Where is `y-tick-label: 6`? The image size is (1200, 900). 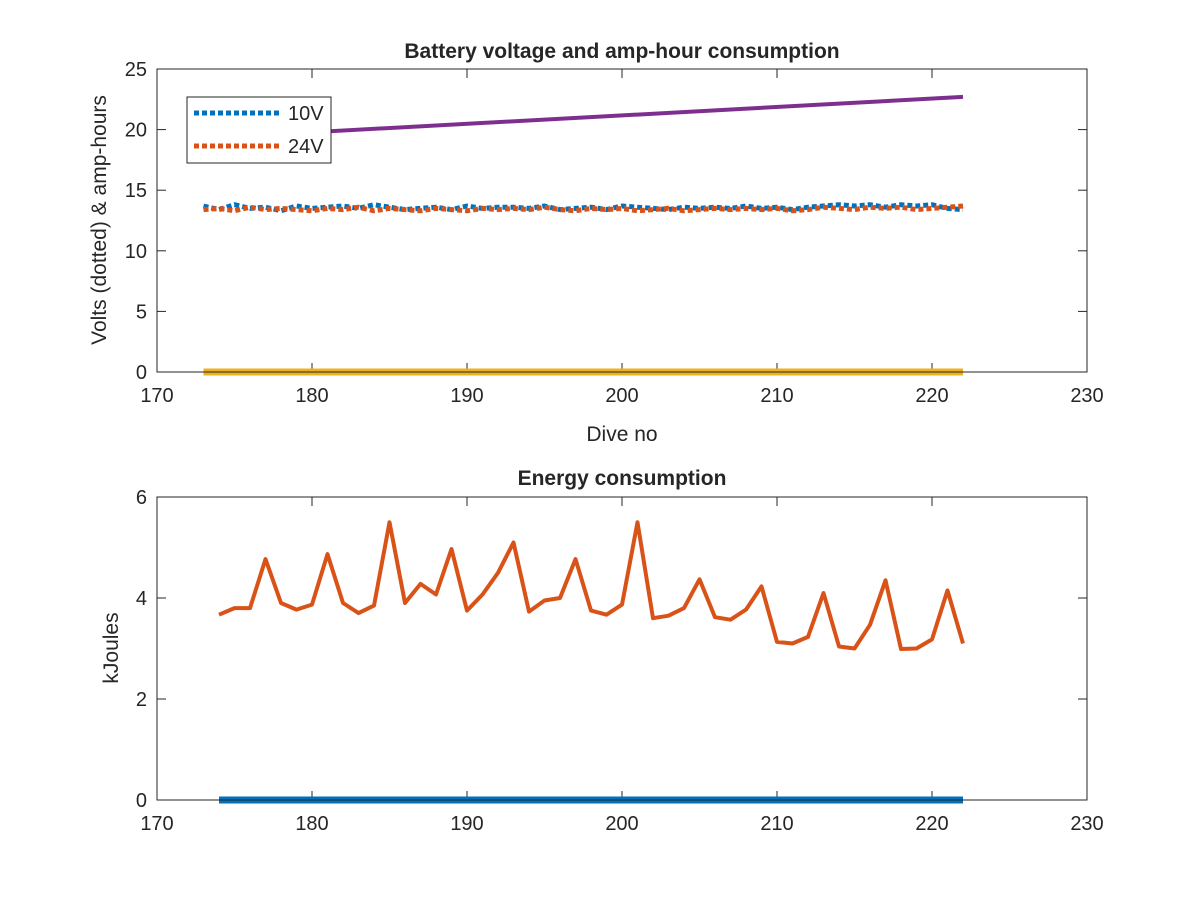 y-tick-label: 6 is located at coordinates (141, 498).